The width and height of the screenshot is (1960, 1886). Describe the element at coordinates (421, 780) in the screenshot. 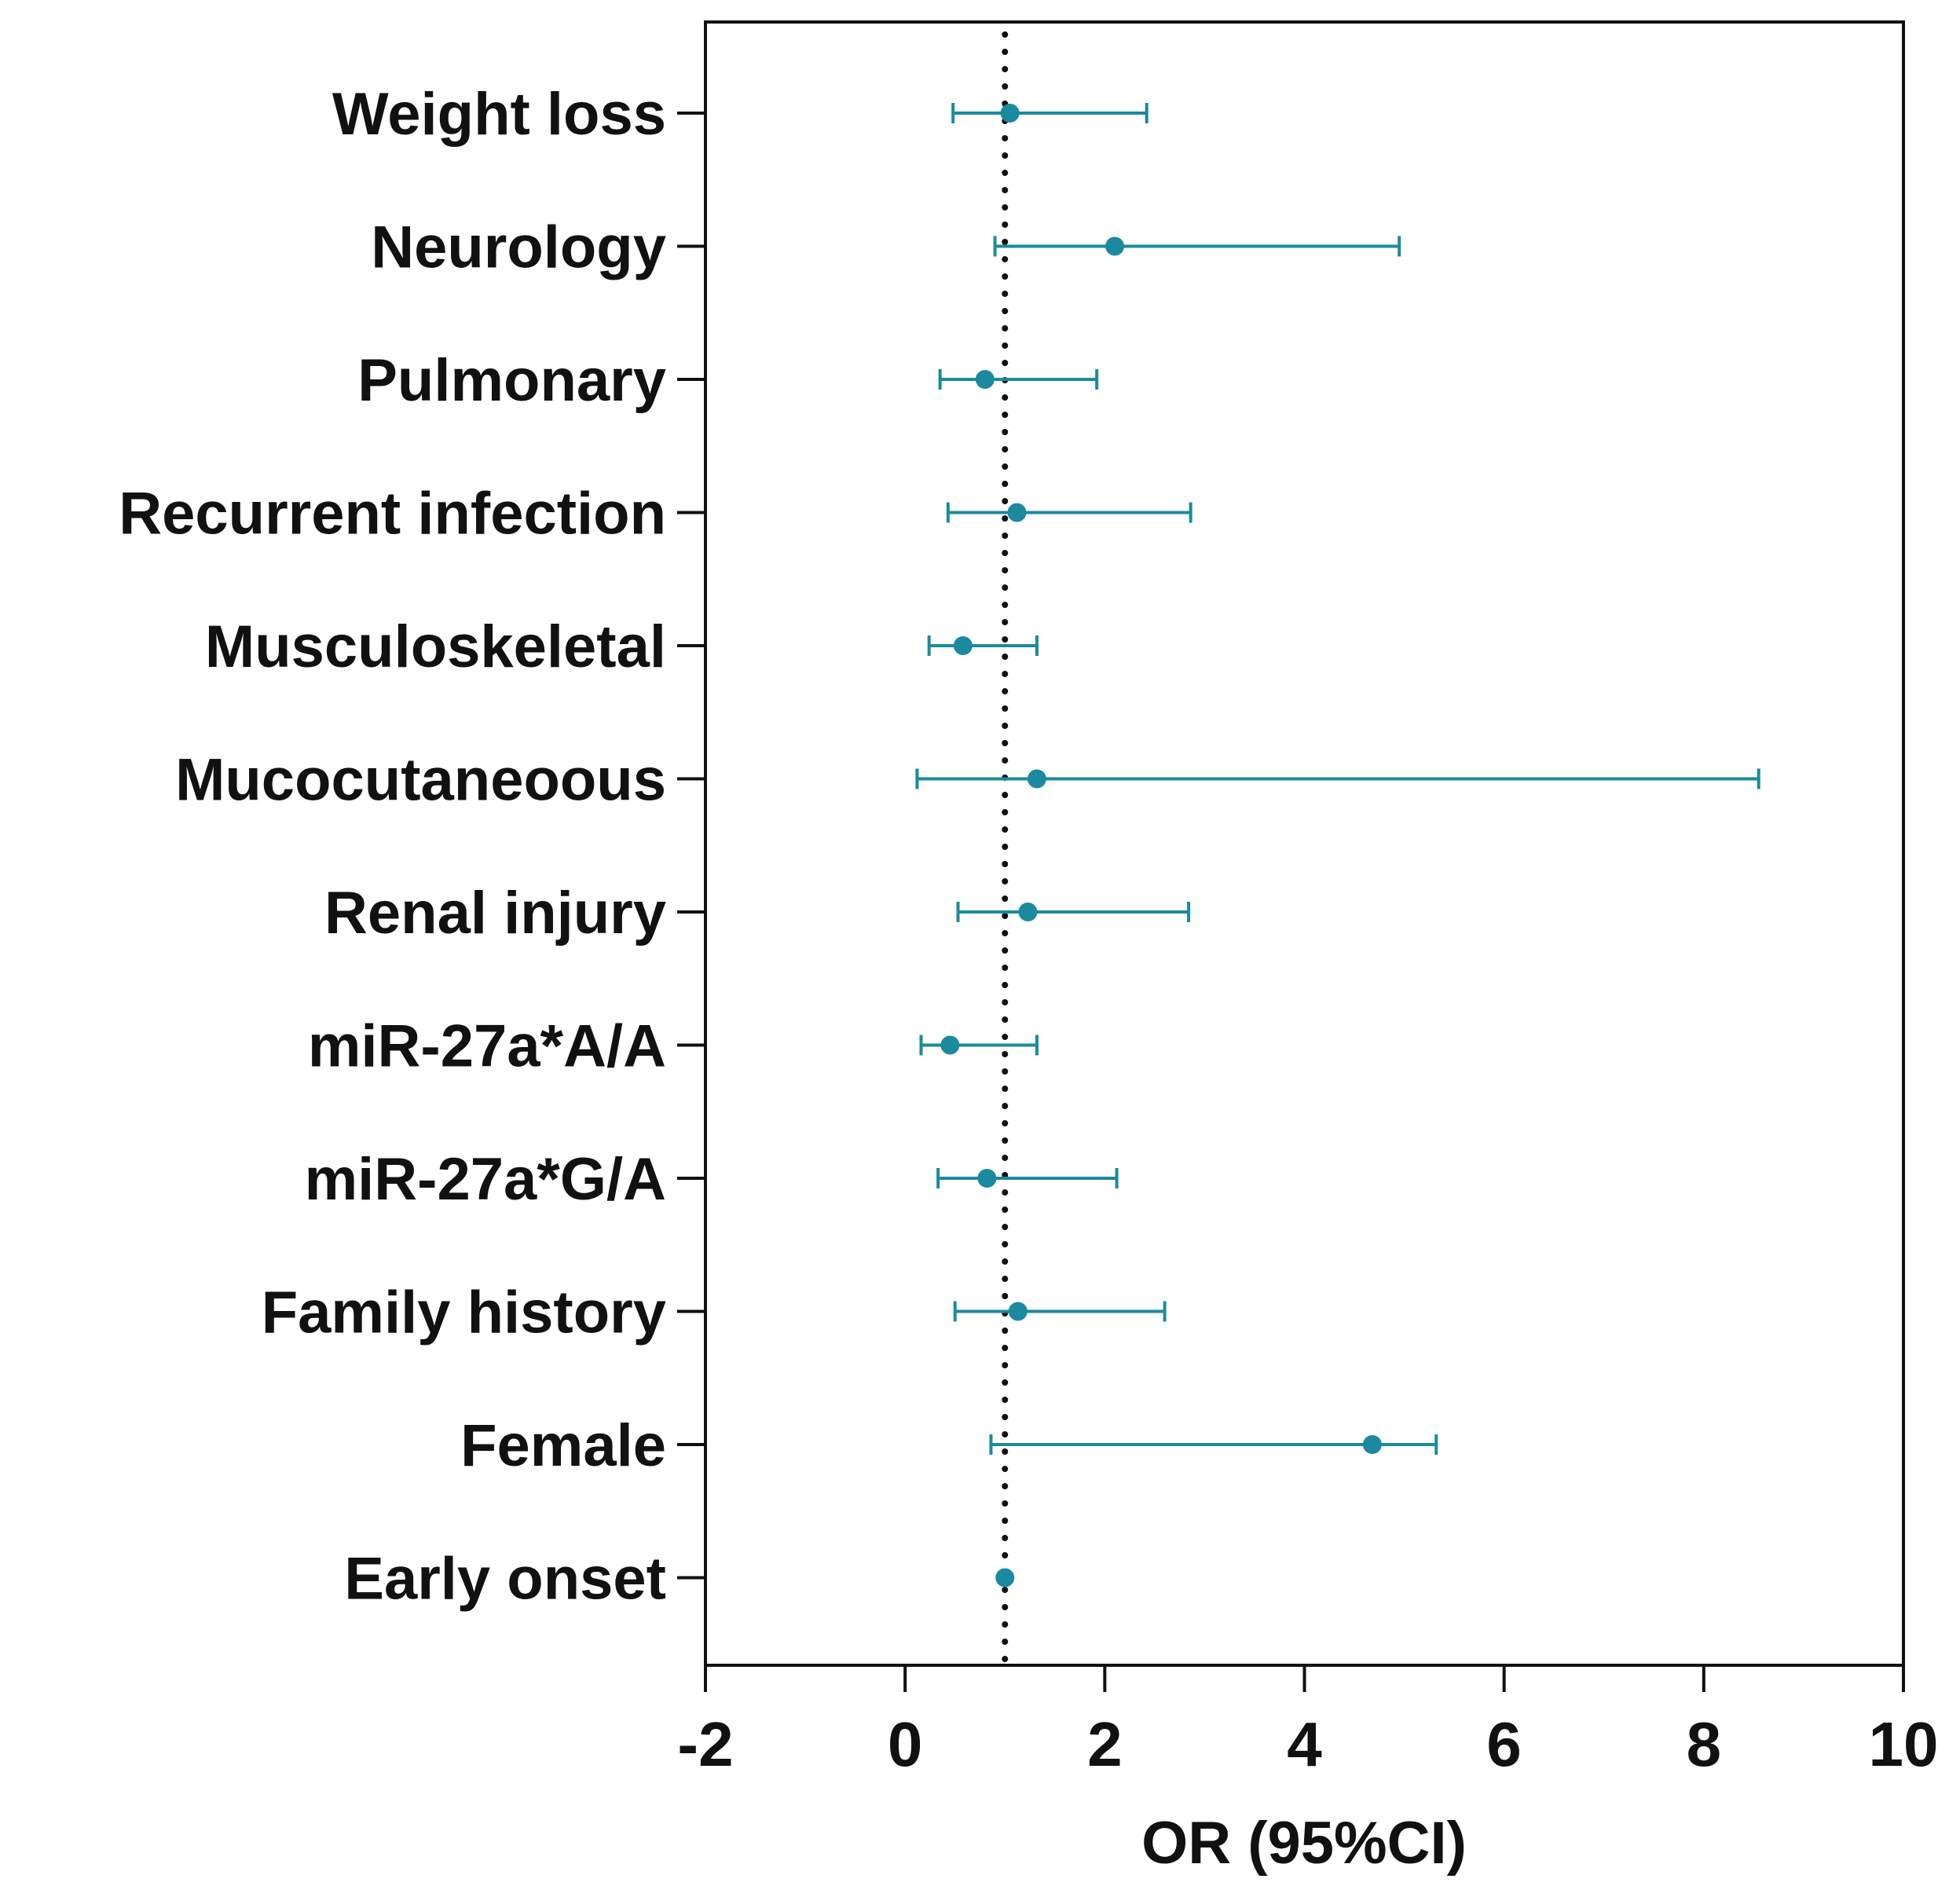

I see `label-mucocutaneoous: Mucocutaneoous` at that location.